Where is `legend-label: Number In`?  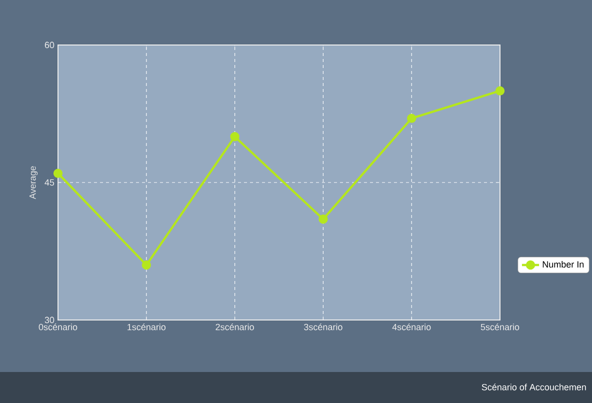
legend-label: Number In is located at coordinates (563, 264).